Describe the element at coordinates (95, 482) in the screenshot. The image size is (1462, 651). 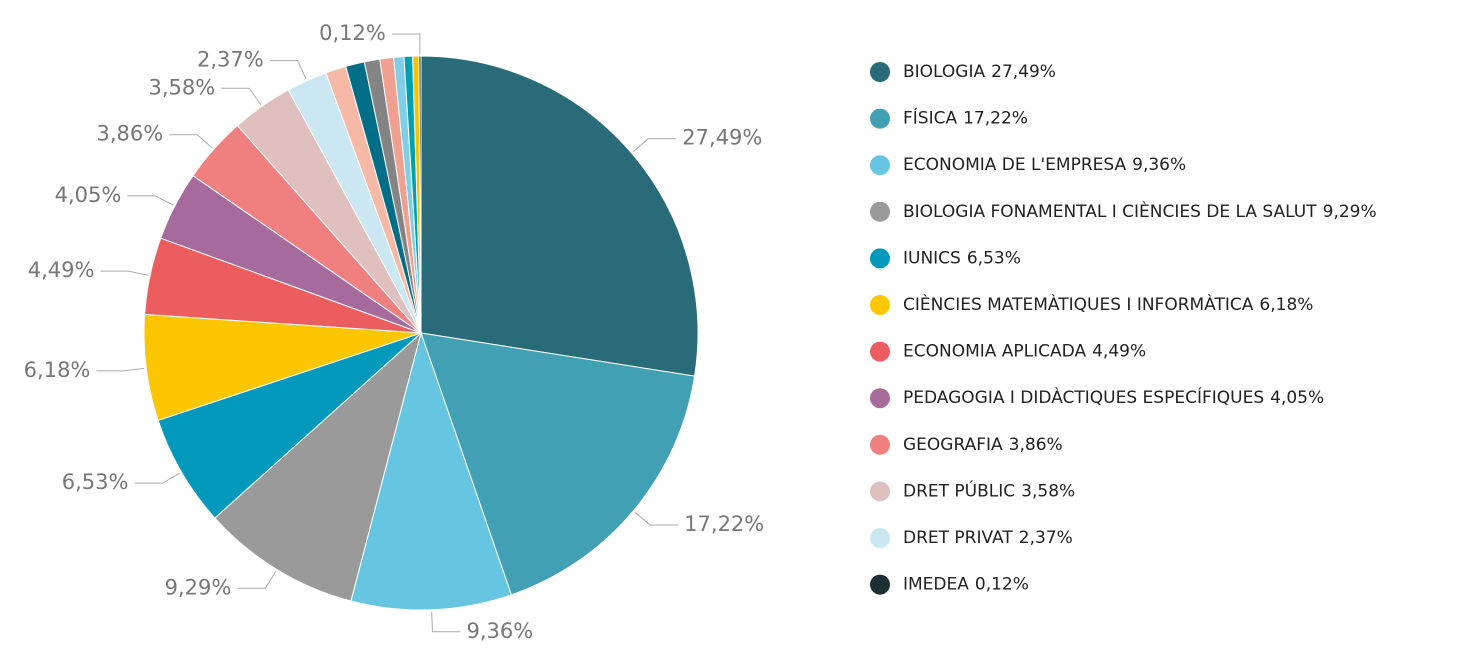
I see `data-label: 6,53%` at that location.